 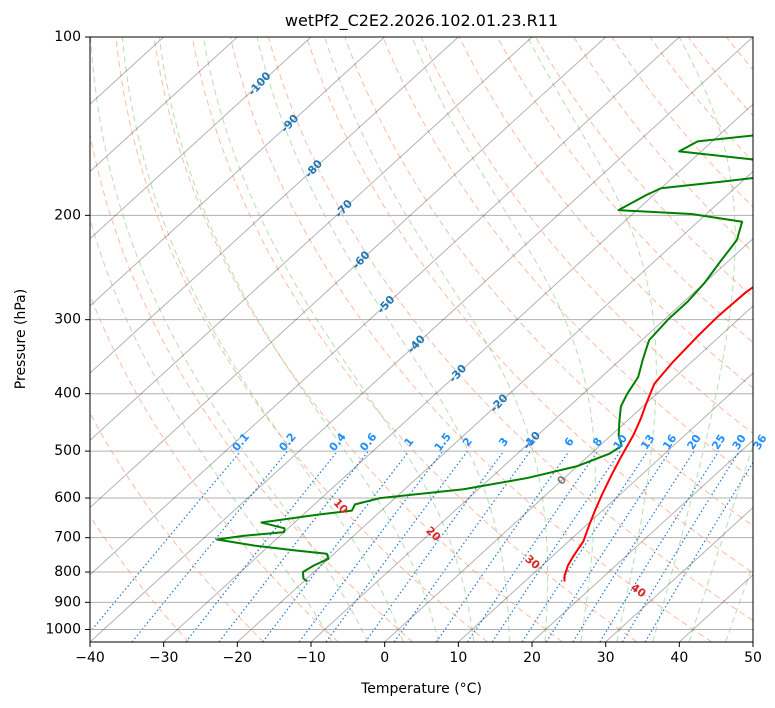 What do you see at coordinates (532, 658) in the screenshot?
I see `x-tick-label: 20` at bounding box center [532, 658].